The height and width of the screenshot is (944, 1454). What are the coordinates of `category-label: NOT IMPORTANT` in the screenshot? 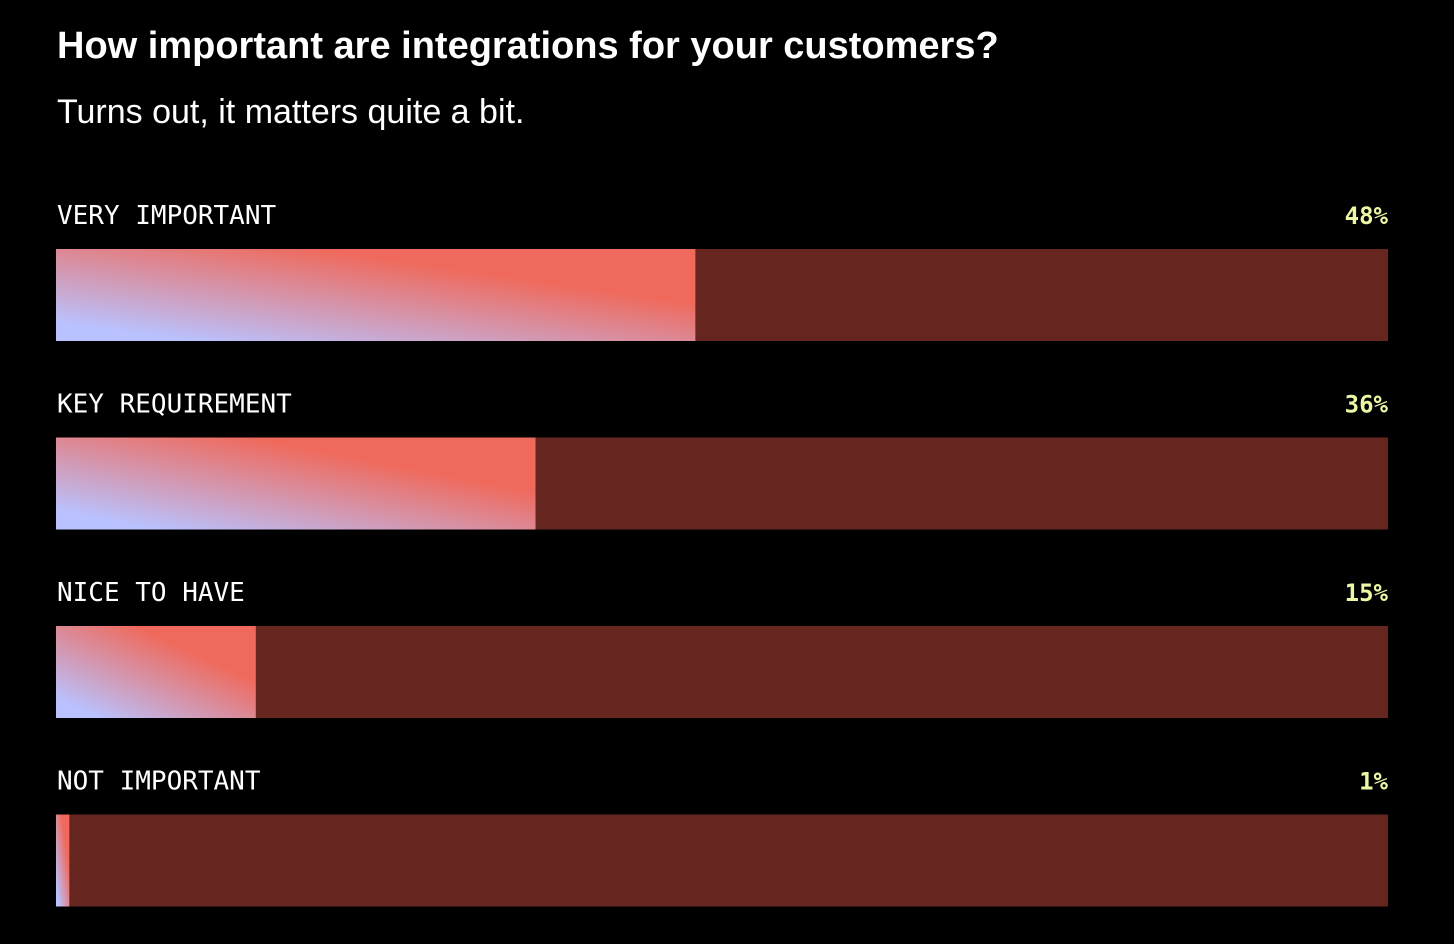 It's located at (159, 782).